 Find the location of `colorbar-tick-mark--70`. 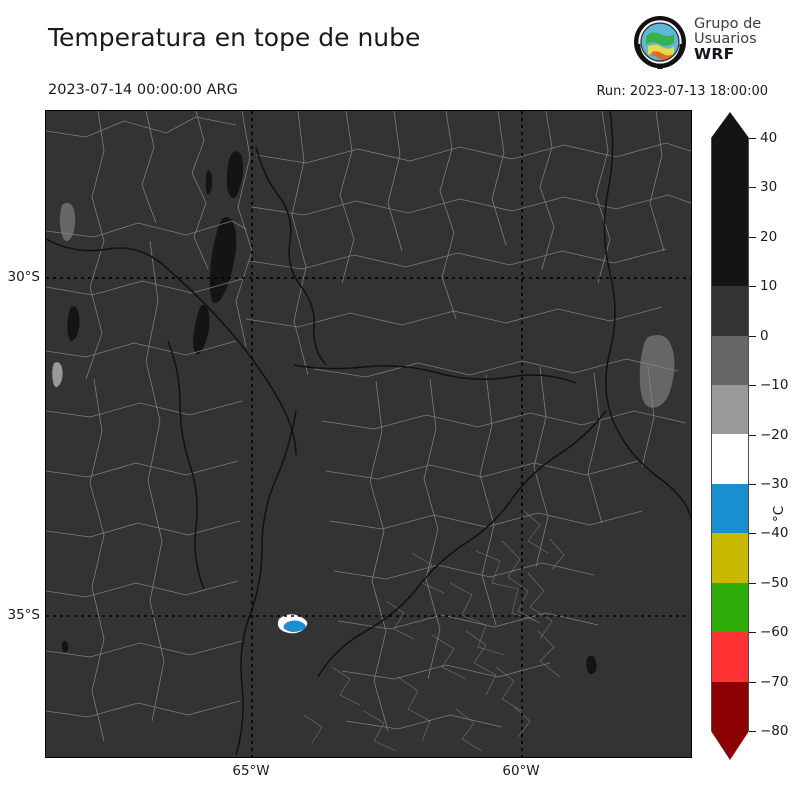

colorbar-tick-mark--70 is located at coordinates (752, 682).